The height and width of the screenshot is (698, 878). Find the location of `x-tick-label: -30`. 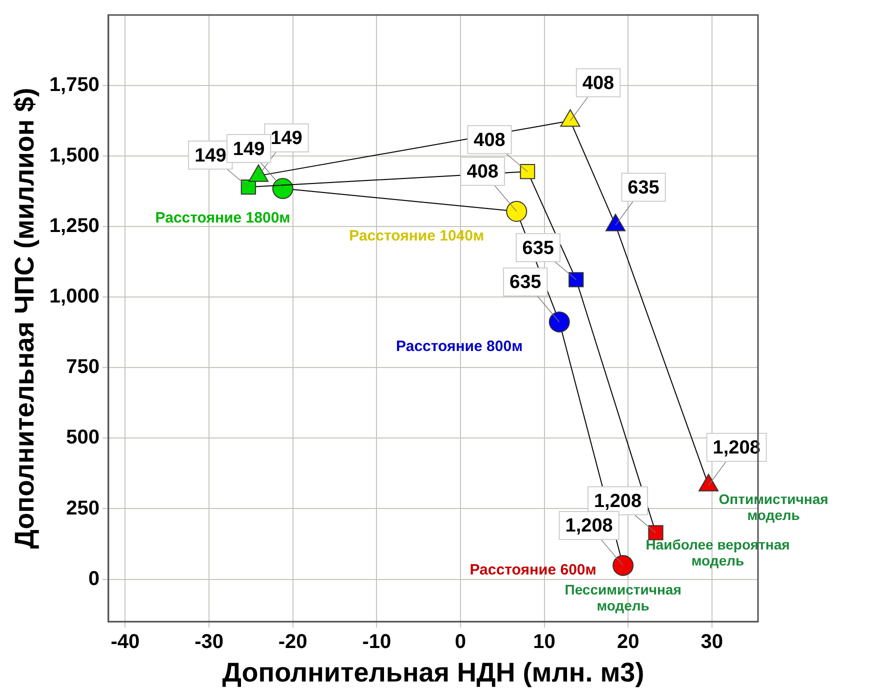

x-tick-label: -30 is located at coordinates (209, 642).